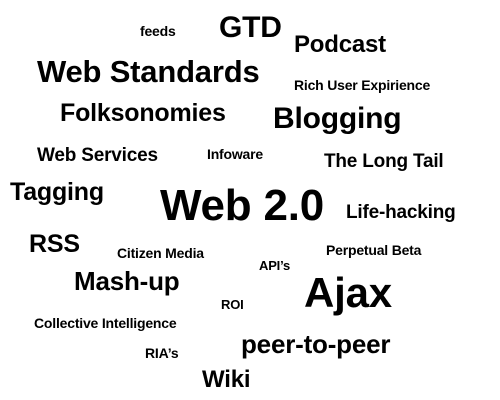  What do you see at coordinates (337, 118) in the screenshot?
I see `tag-blogging: Blogging` at bounding box center [337, 118].